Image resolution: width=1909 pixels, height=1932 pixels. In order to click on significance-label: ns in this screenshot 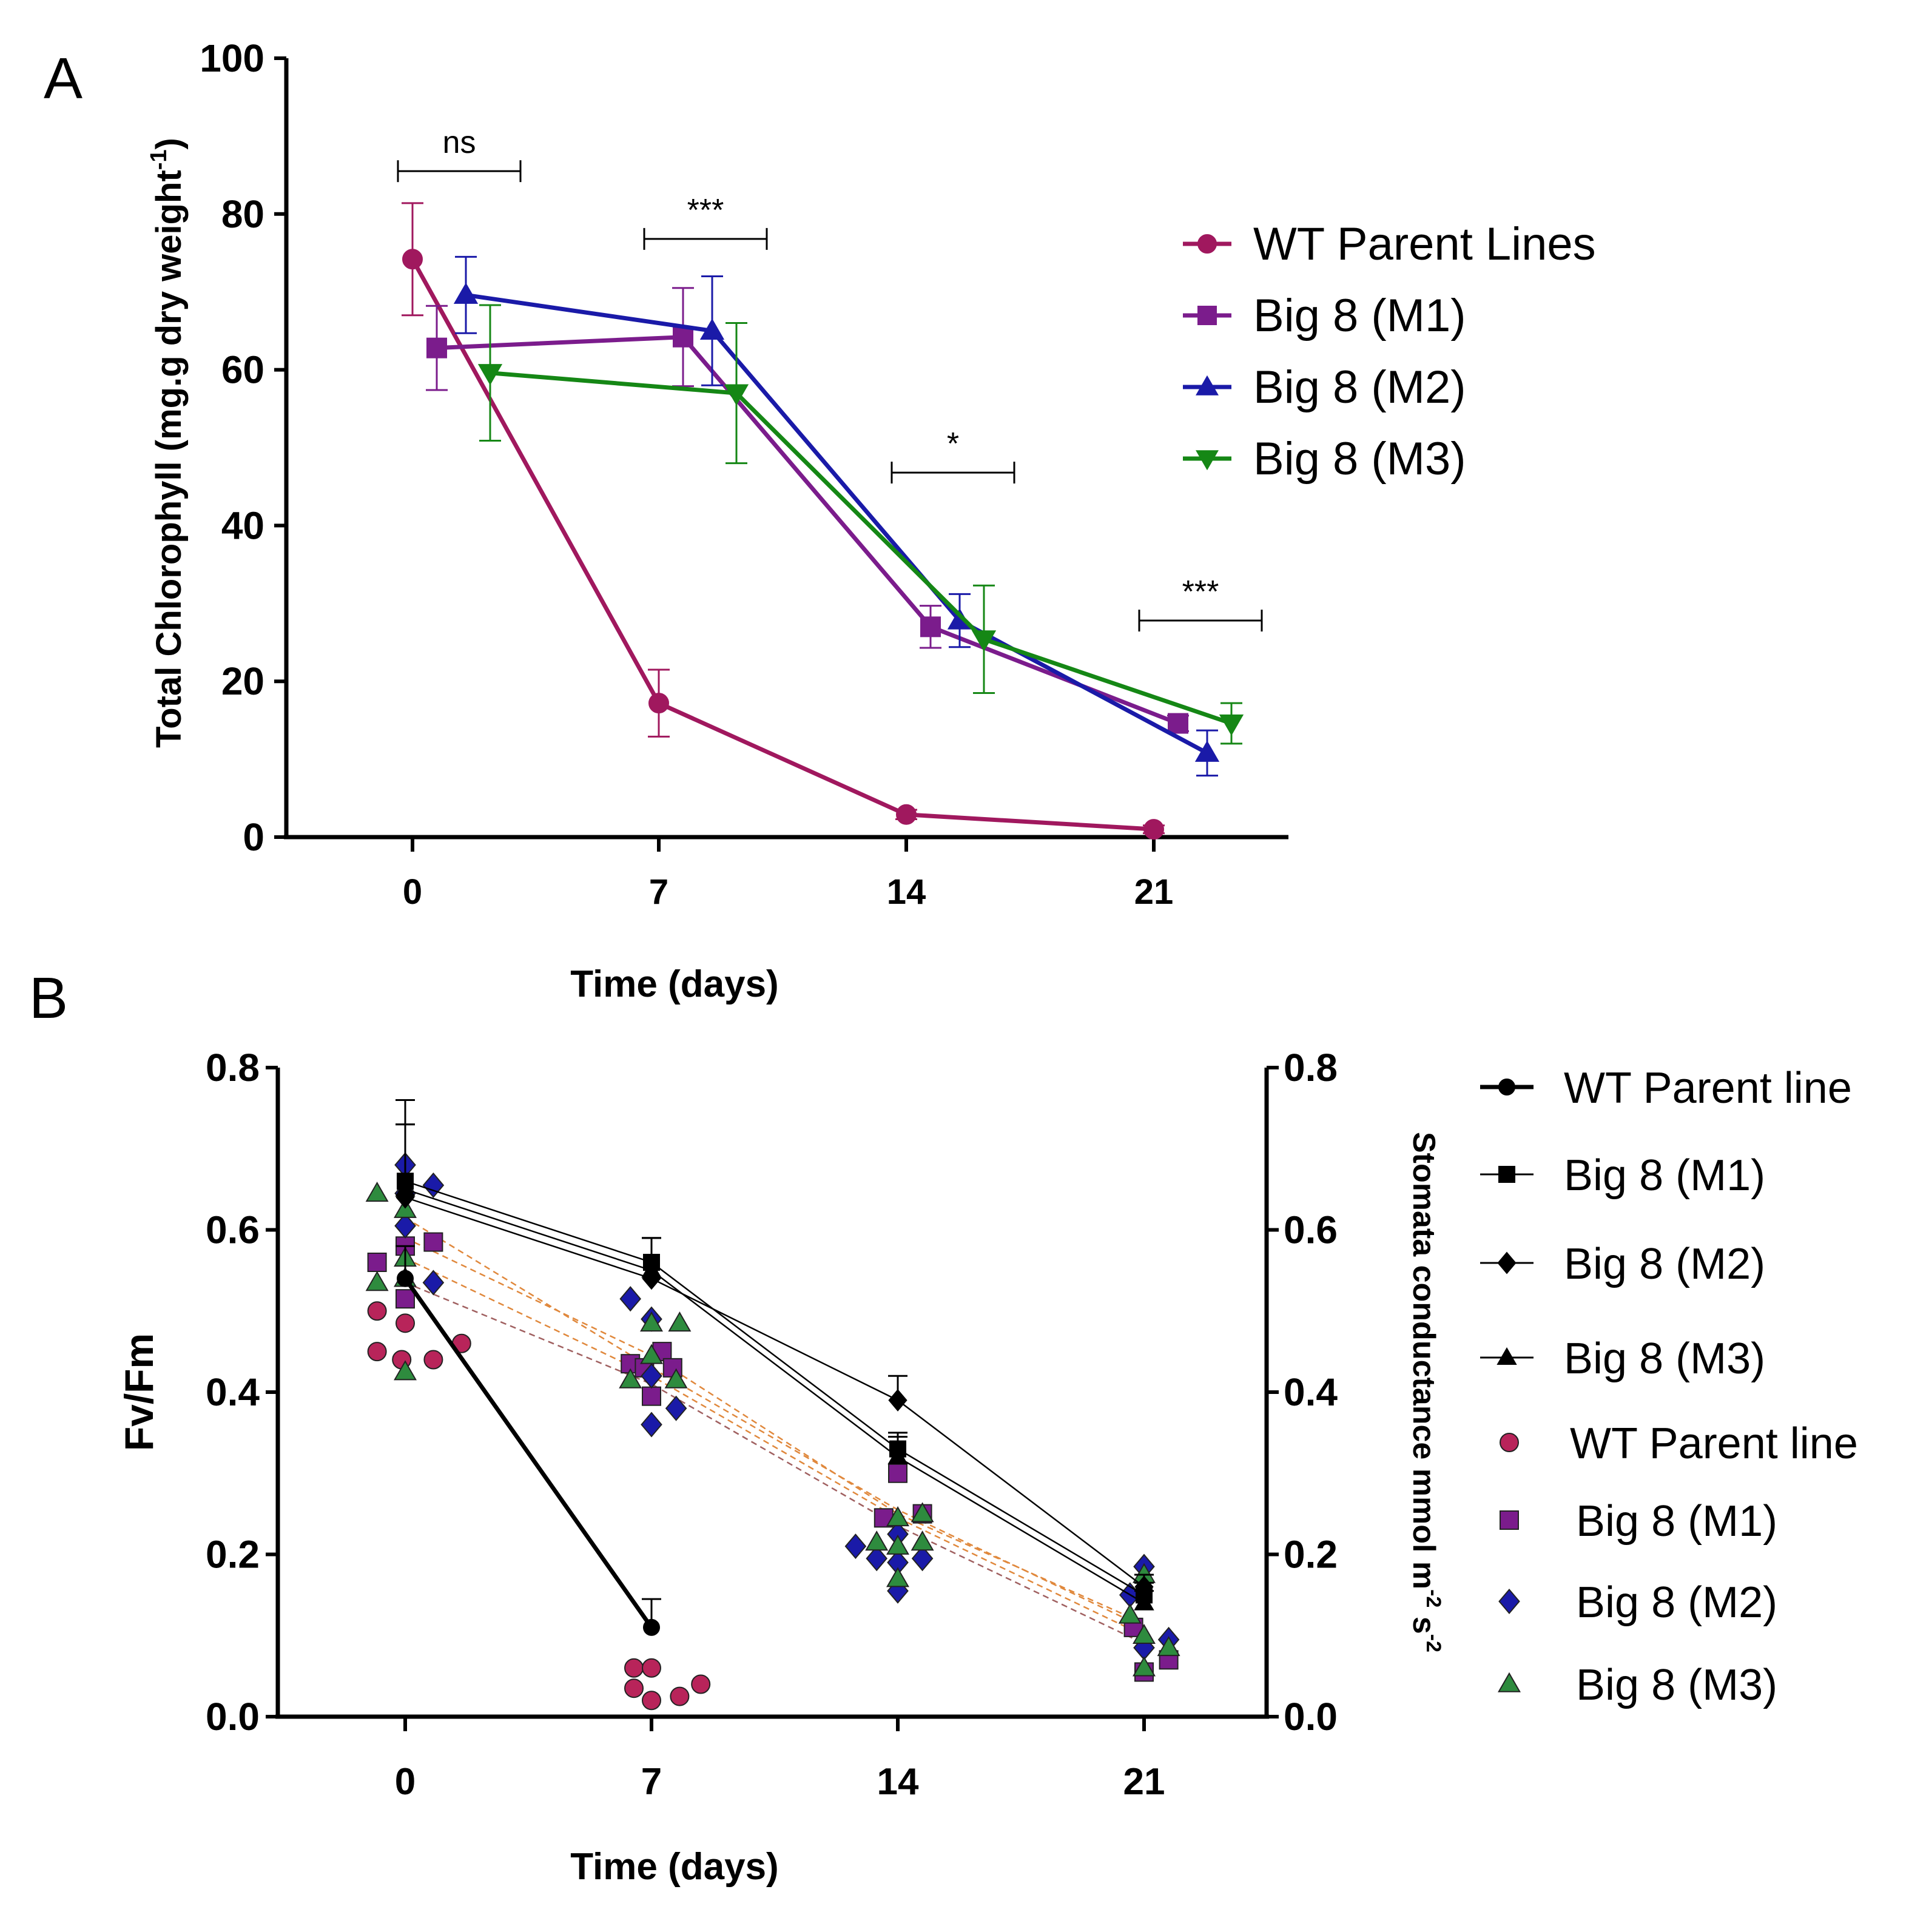, I will do `click(459, 142)`.